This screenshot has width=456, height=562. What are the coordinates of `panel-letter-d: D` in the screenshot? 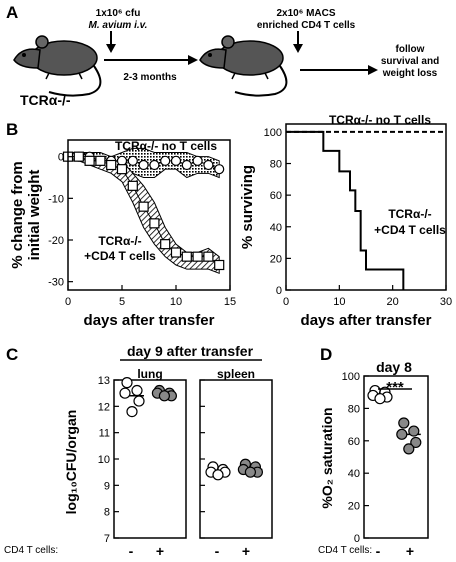 It's located at (326, 354).